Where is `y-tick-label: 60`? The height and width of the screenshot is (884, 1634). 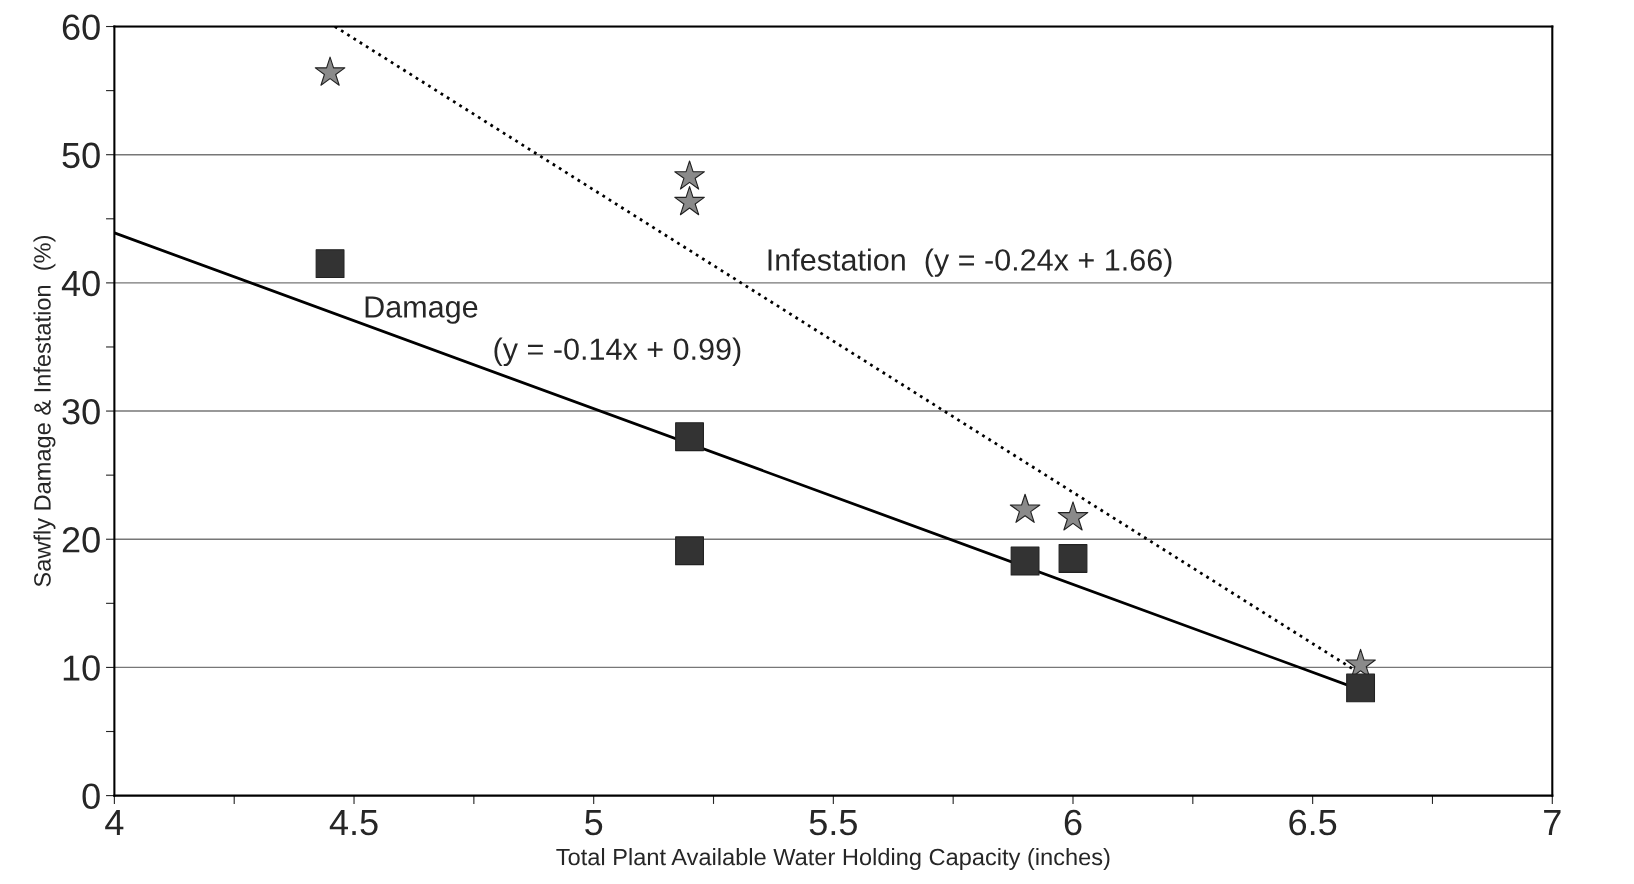
y-tick-label: 60 is located at coordinates (81, 27).